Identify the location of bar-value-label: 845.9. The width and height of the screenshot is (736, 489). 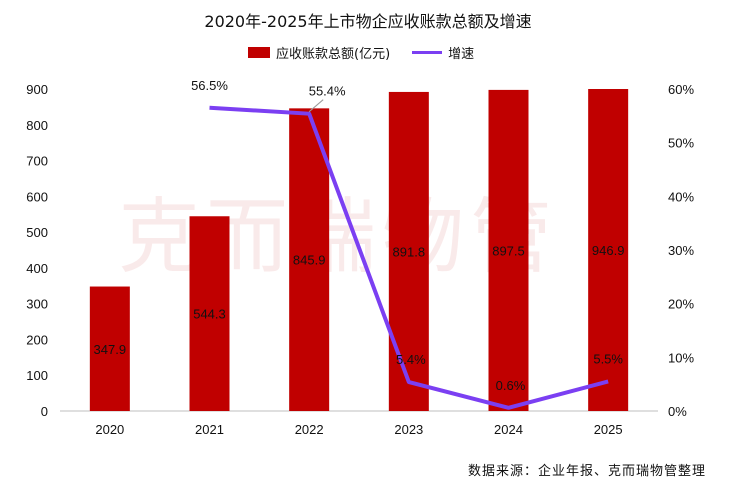
(309, 260).